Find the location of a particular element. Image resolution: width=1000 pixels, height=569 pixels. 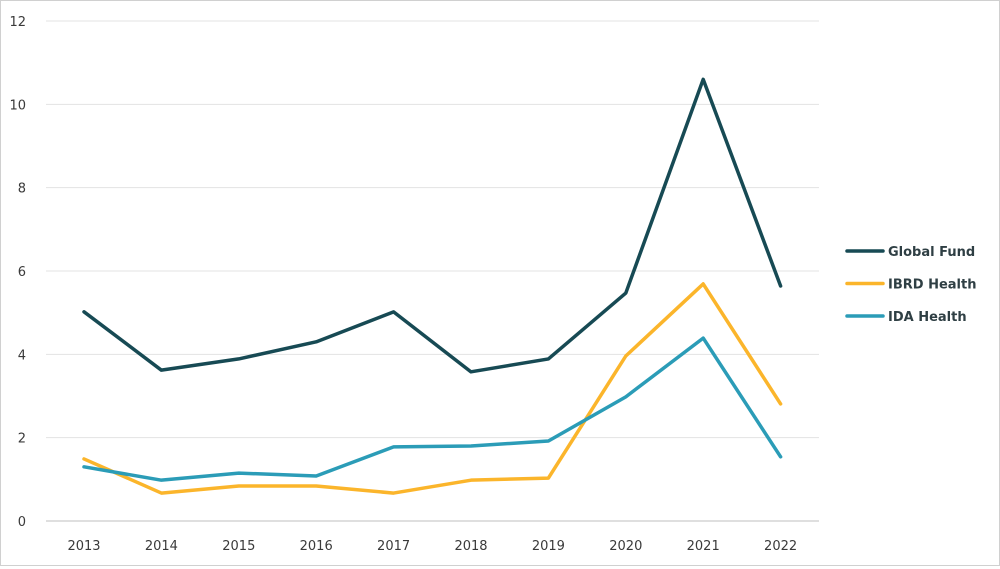

x-tick-label: 2017 is located at coordinates (393, 546).